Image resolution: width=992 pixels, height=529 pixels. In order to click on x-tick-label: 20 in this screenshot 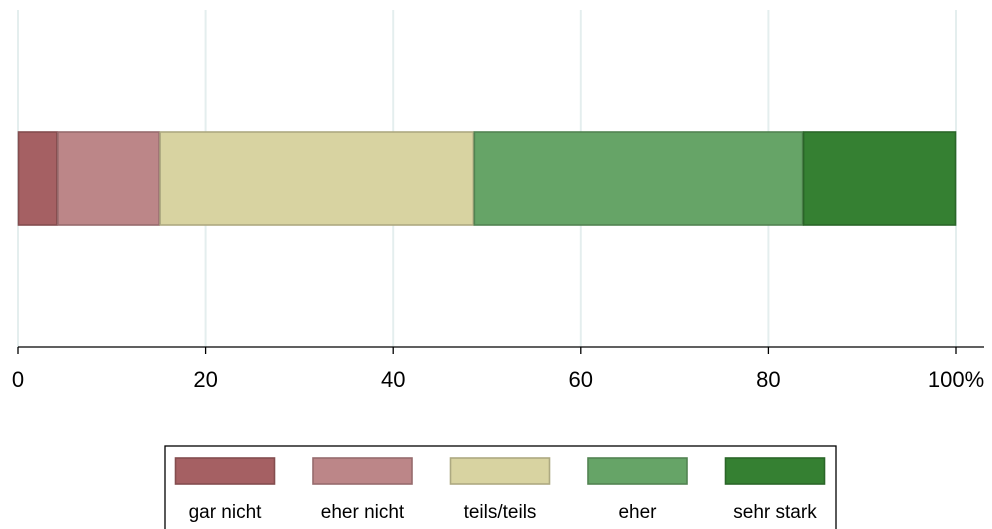, I will do `click(205, 379)`.